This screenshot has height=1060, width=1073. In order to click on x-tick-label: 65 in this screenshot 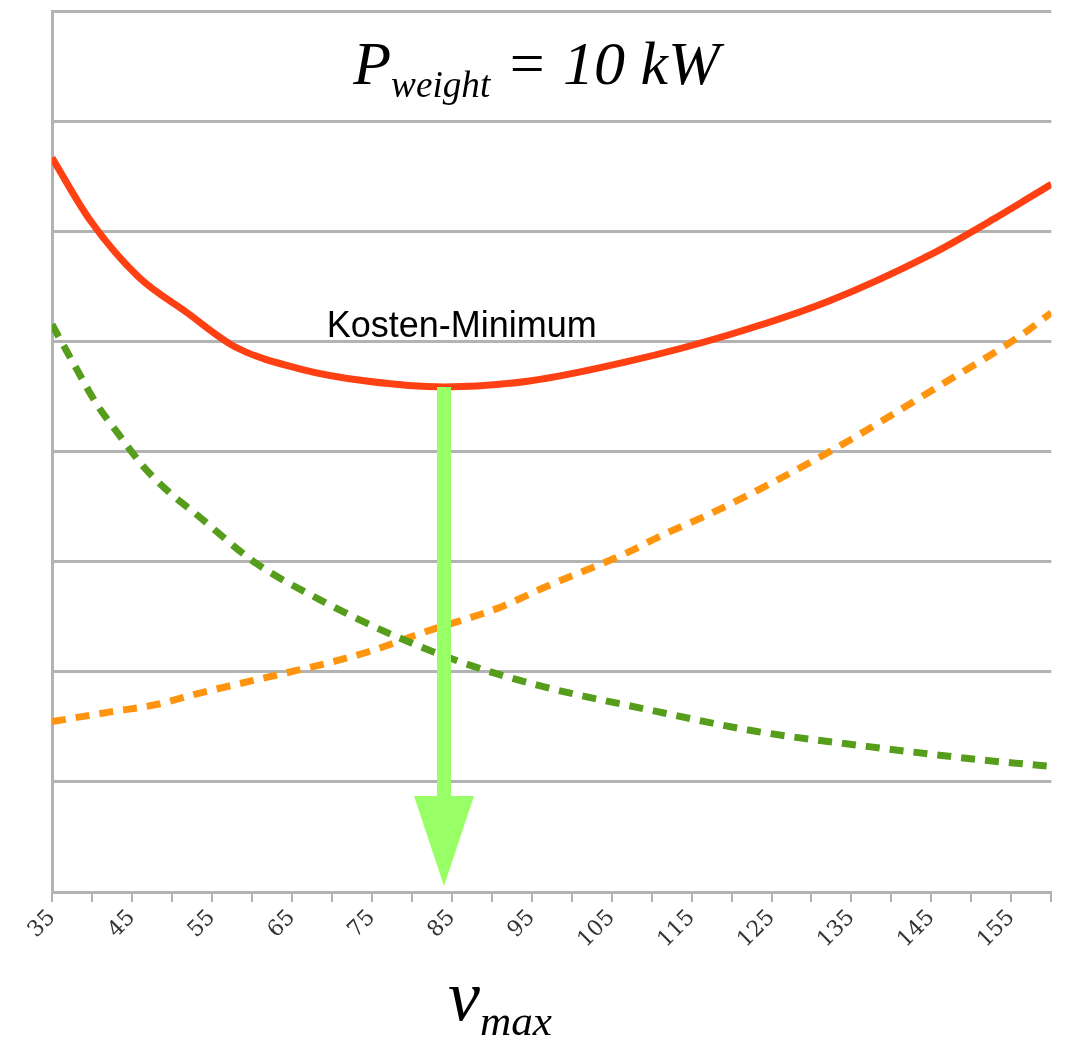, I will do `click(280, 923)`.